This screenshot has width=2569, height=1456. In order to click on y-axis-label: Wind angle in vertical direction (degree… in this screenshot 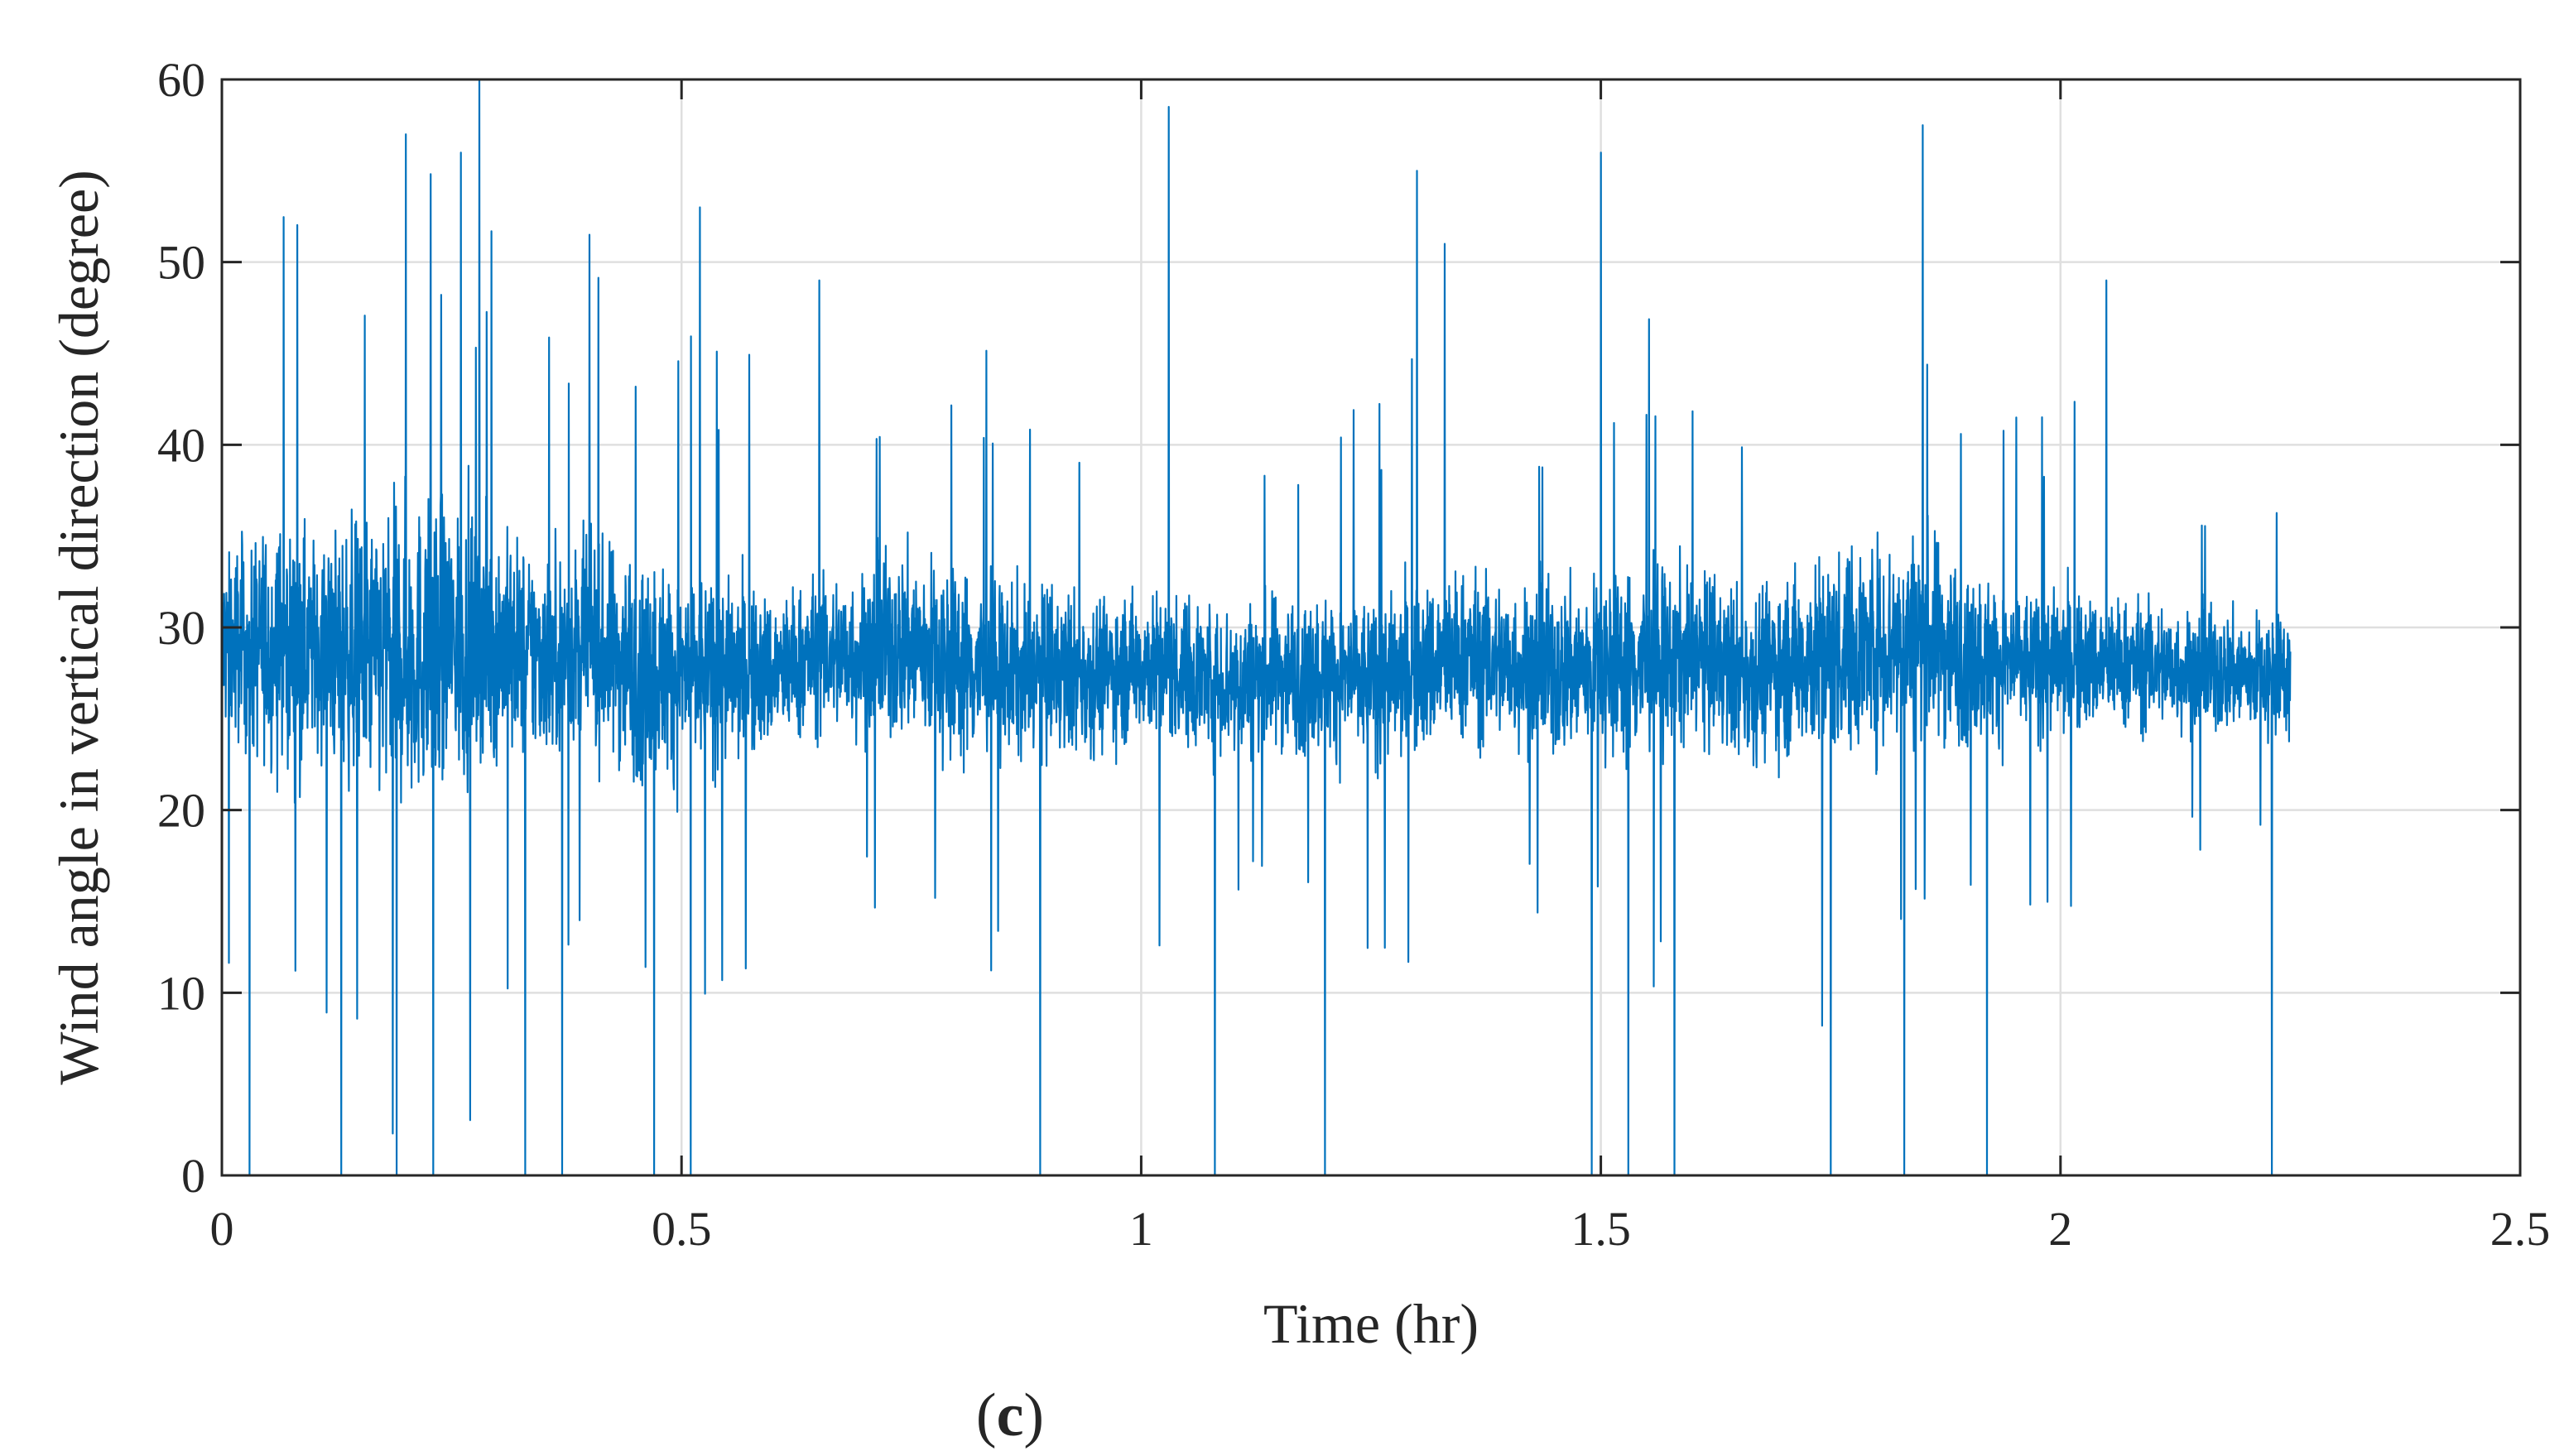, I will do `click(79, 627)`.